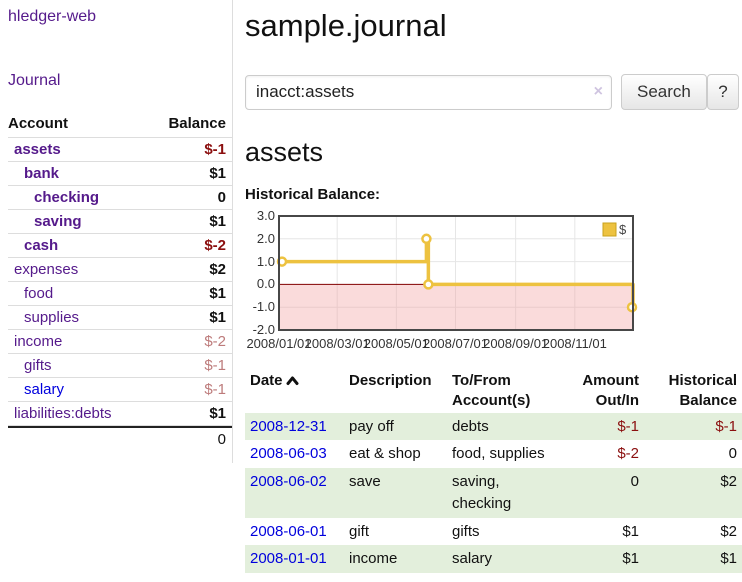 This screenshot has height=582, width=742. Describe the element at coordinates (288, 426) in the screenshot. I see `transaction-date-link: 2008-12-31` at that location.